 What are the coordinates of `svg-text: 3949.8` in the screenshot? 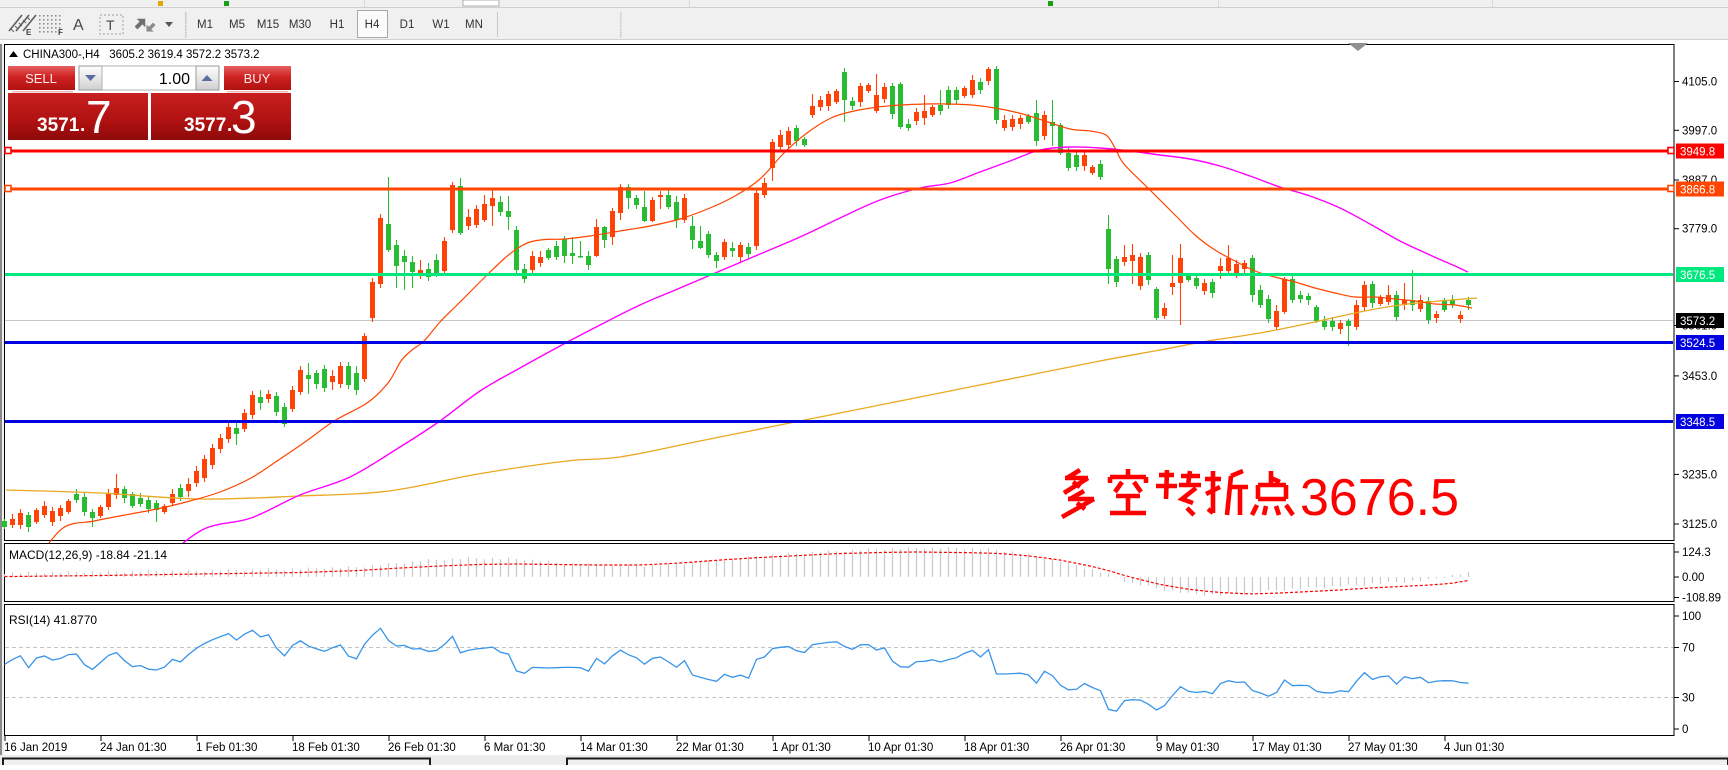 It's located at (1697, 153).